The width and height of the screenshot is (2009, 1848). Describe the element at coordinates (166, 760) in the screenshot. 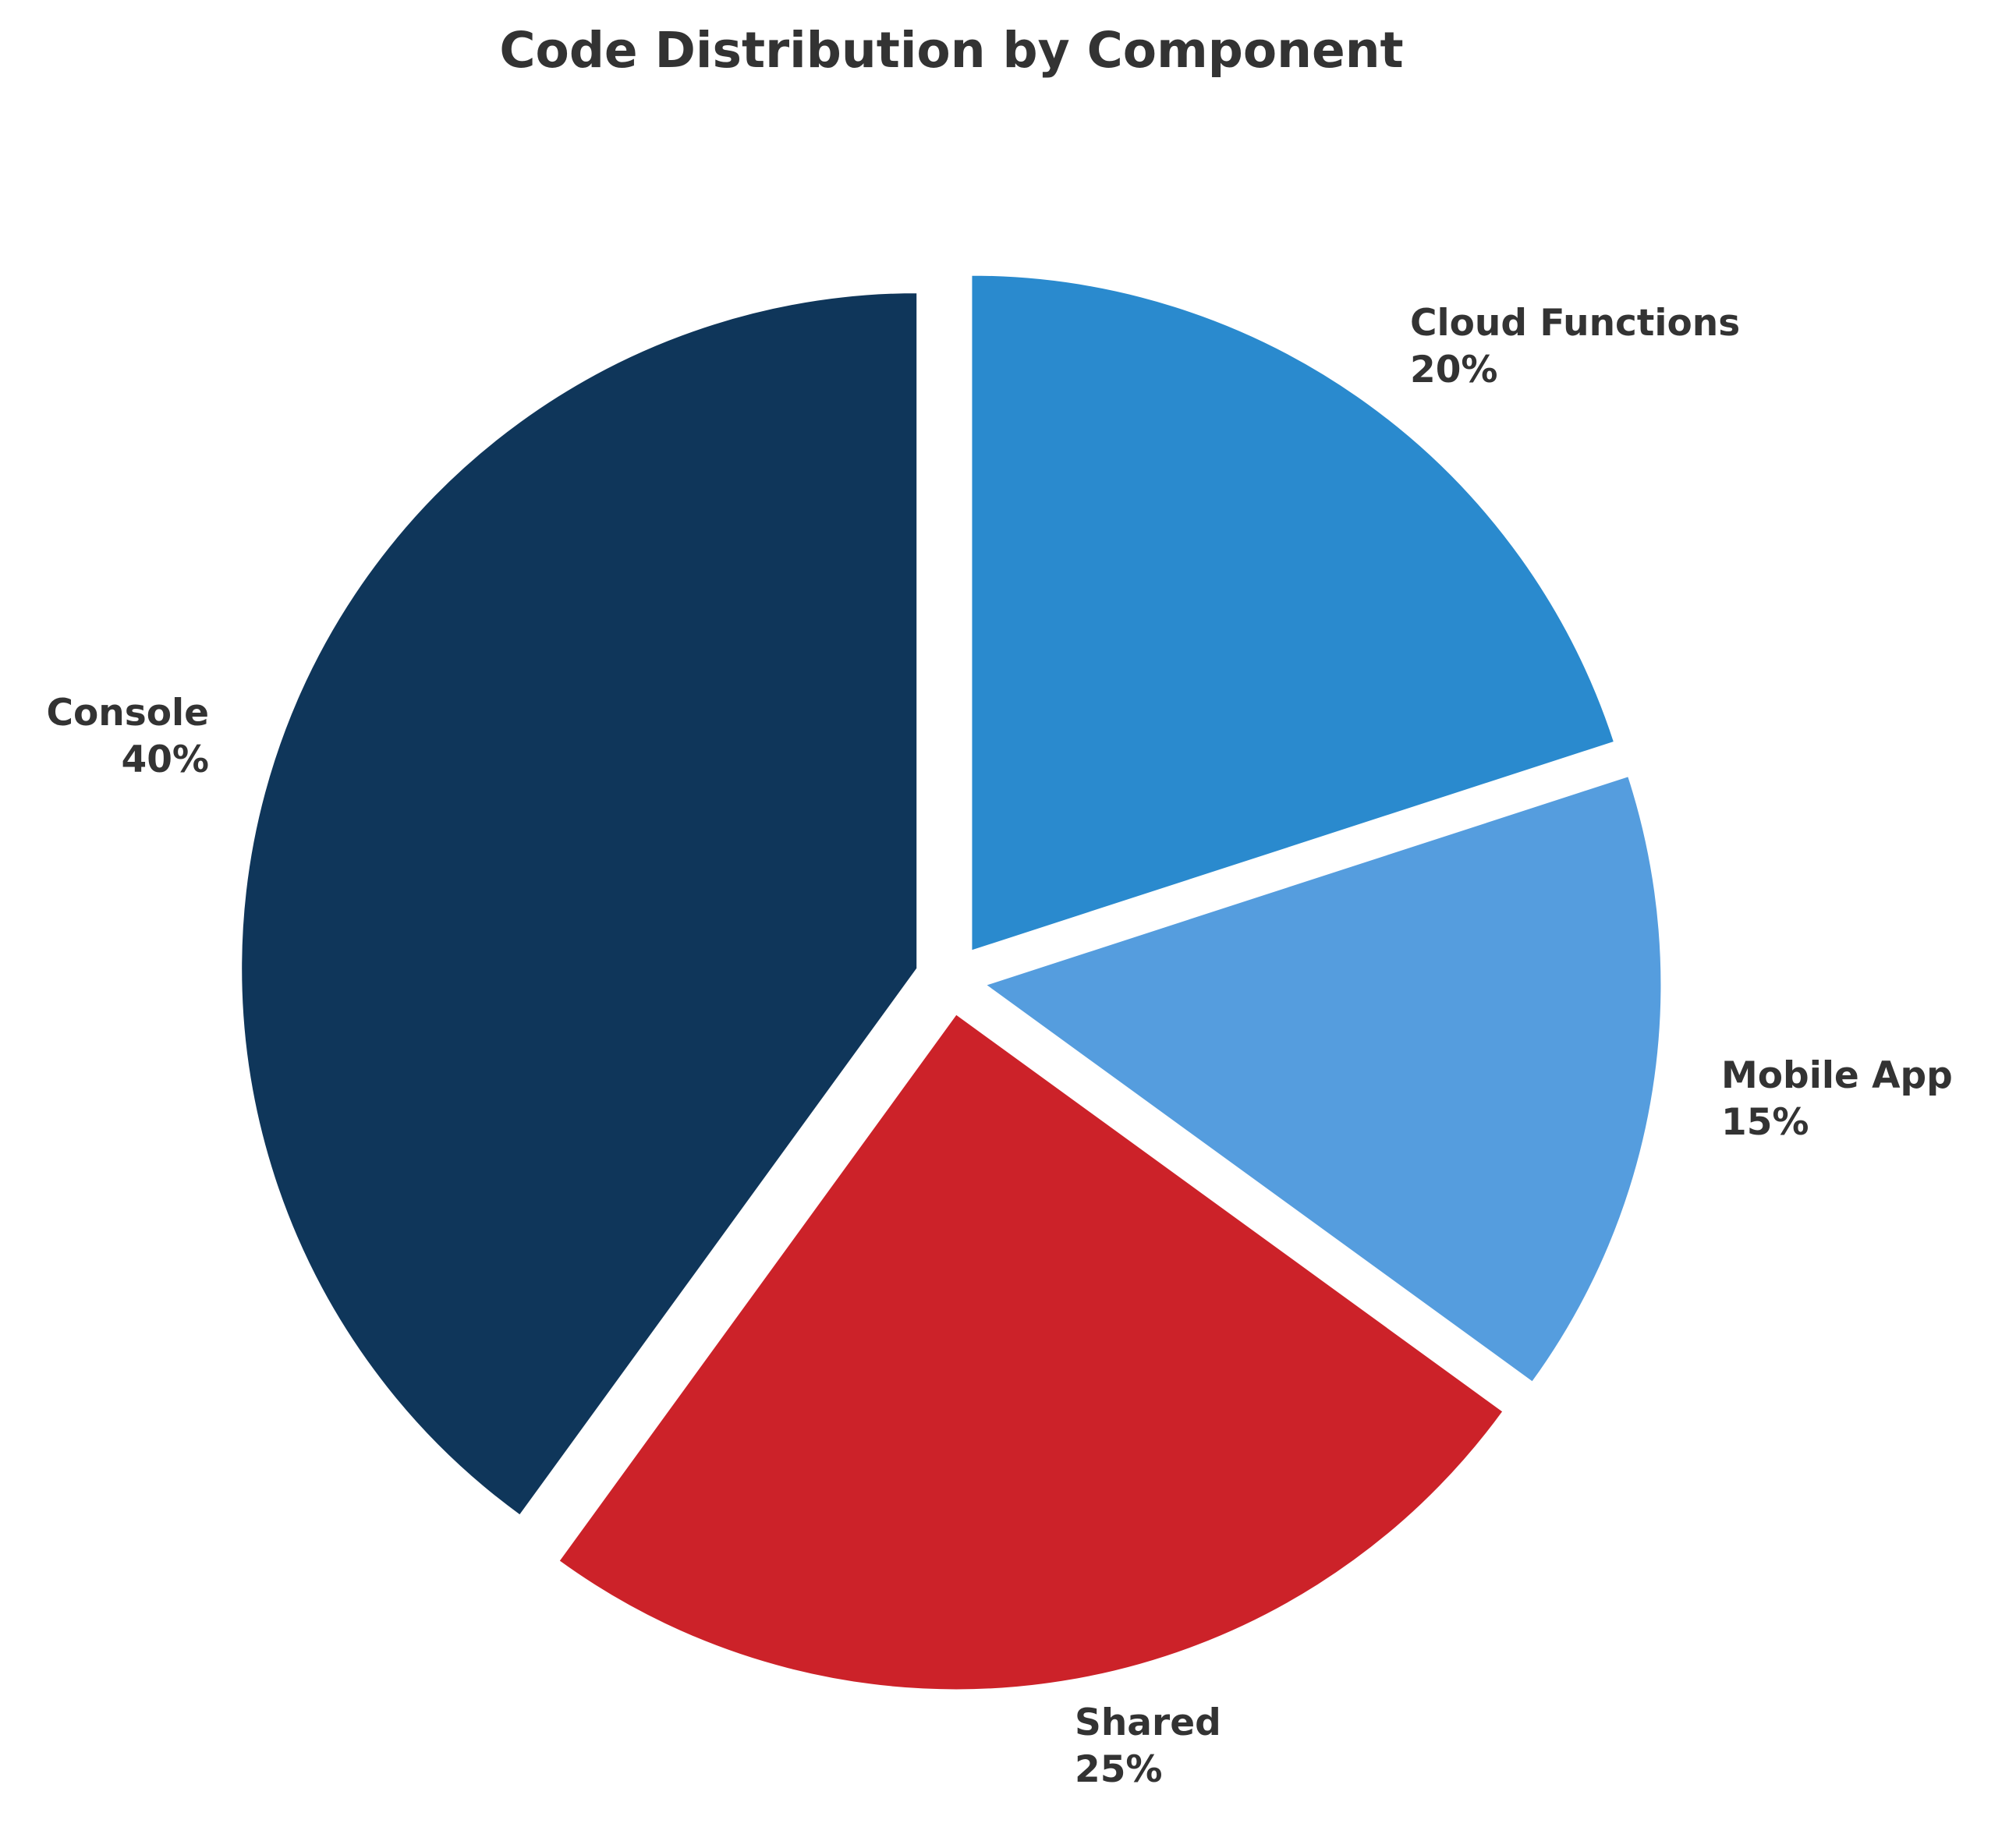

I see `slice-label-percent: 40%` at that location.